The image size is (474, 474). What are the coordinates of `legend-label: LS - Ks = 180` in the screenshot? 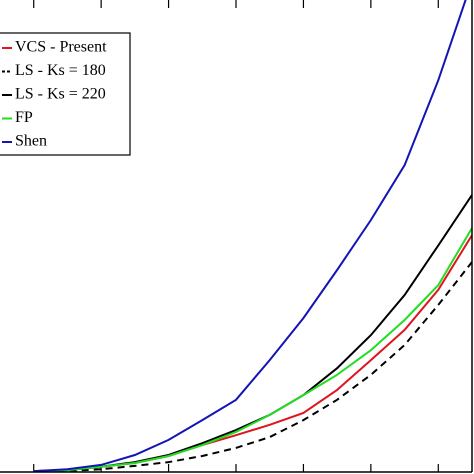 It's located at (60, 70).